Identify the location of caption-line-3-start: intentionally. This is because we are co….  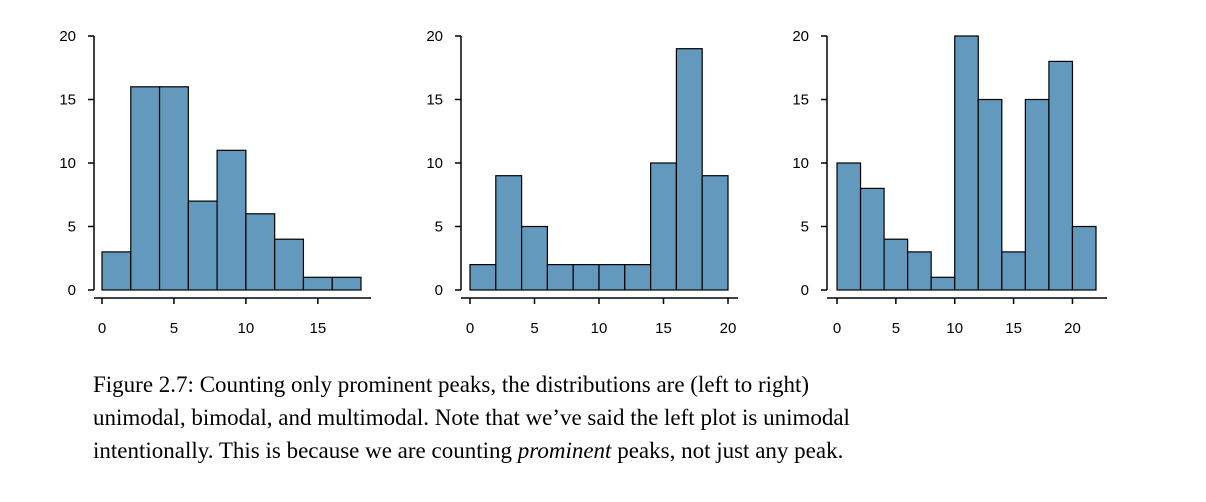
(305, 450).